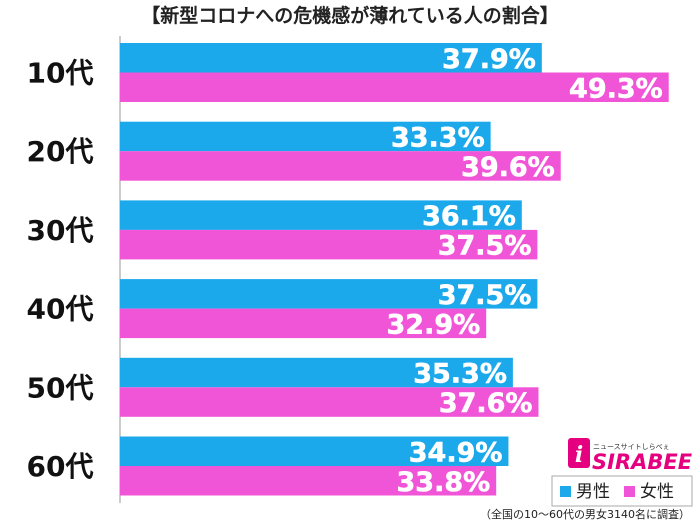  I want to click on value-label-male-3: 37.5%, so click(485, 295).